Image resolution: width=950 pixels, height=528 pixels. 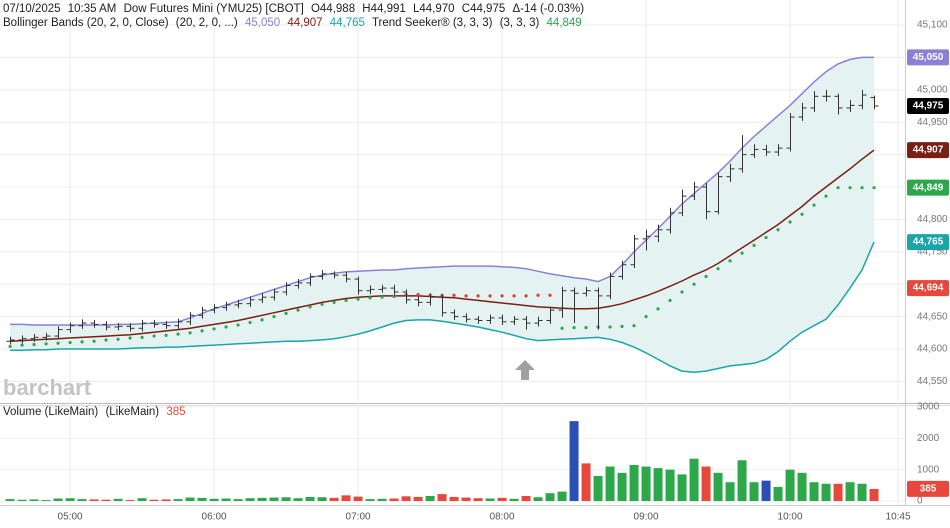 I want to click on legend-value: 45,050, so click(x=262, y=23).